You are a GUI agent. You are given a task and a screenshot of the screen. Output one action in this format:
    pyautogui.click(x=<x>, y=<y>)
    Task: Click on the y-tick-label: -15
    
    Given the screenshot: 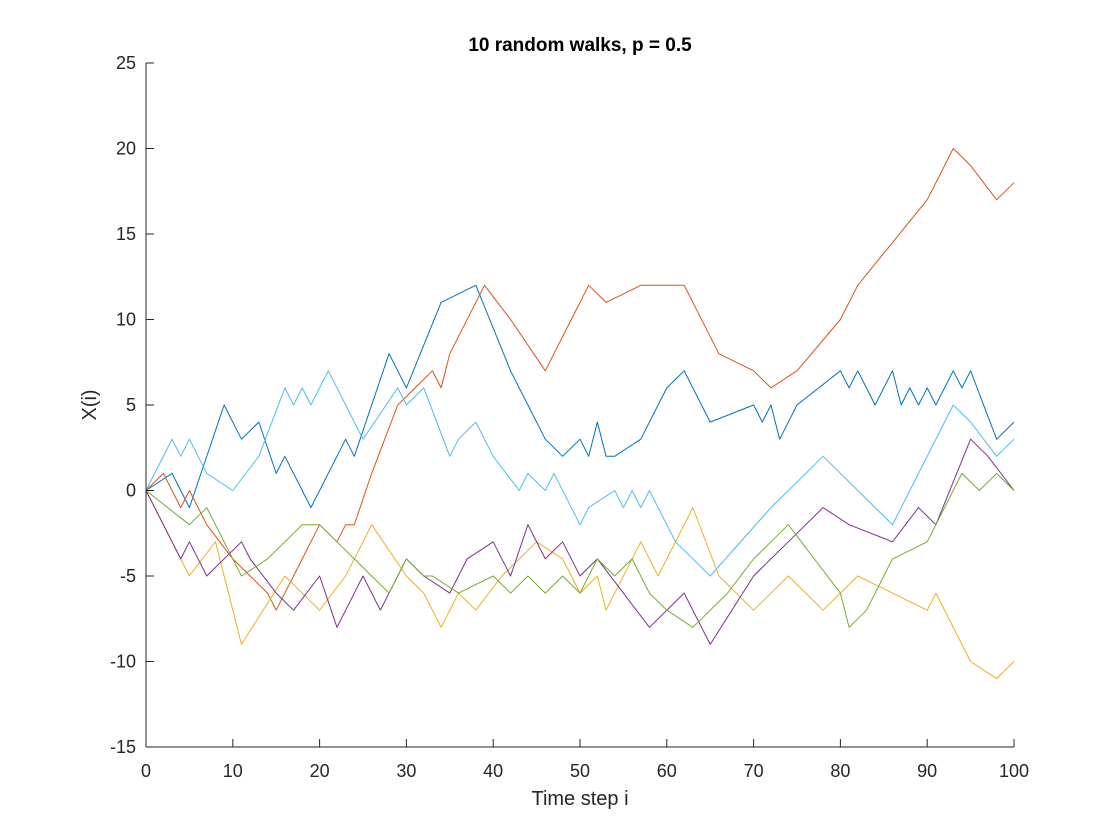 What is the action you would take?
    pyautogui.click(x=123, y=747)
    